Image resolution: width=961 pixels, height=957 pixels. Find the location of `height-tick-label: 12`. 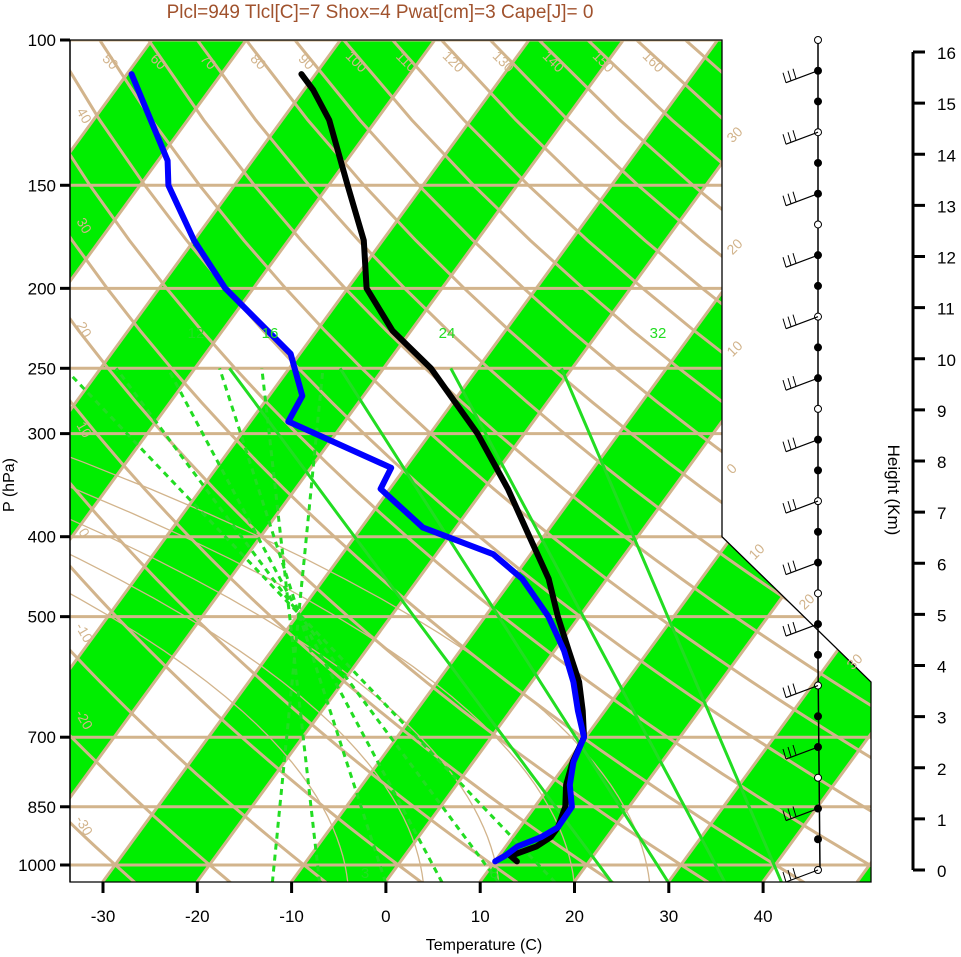

height-tick-label: 12 is located at coordinates (946, 258).